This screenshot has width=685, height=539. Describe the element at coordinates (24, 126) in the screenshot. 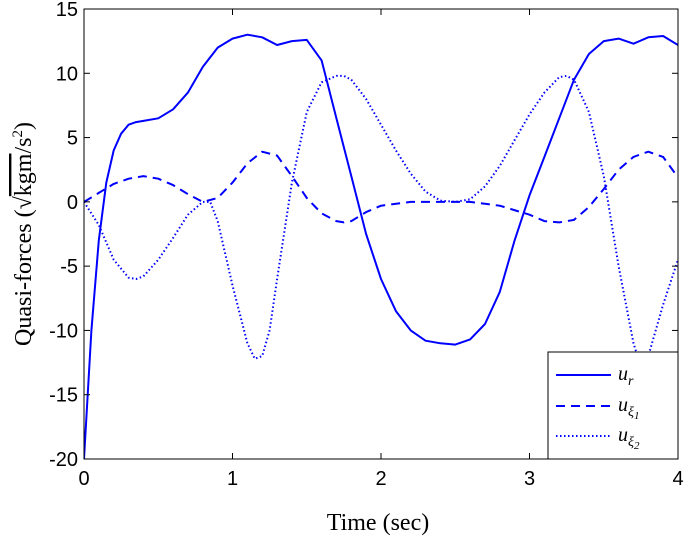

I see `y-axis-title-close: )` at that location.